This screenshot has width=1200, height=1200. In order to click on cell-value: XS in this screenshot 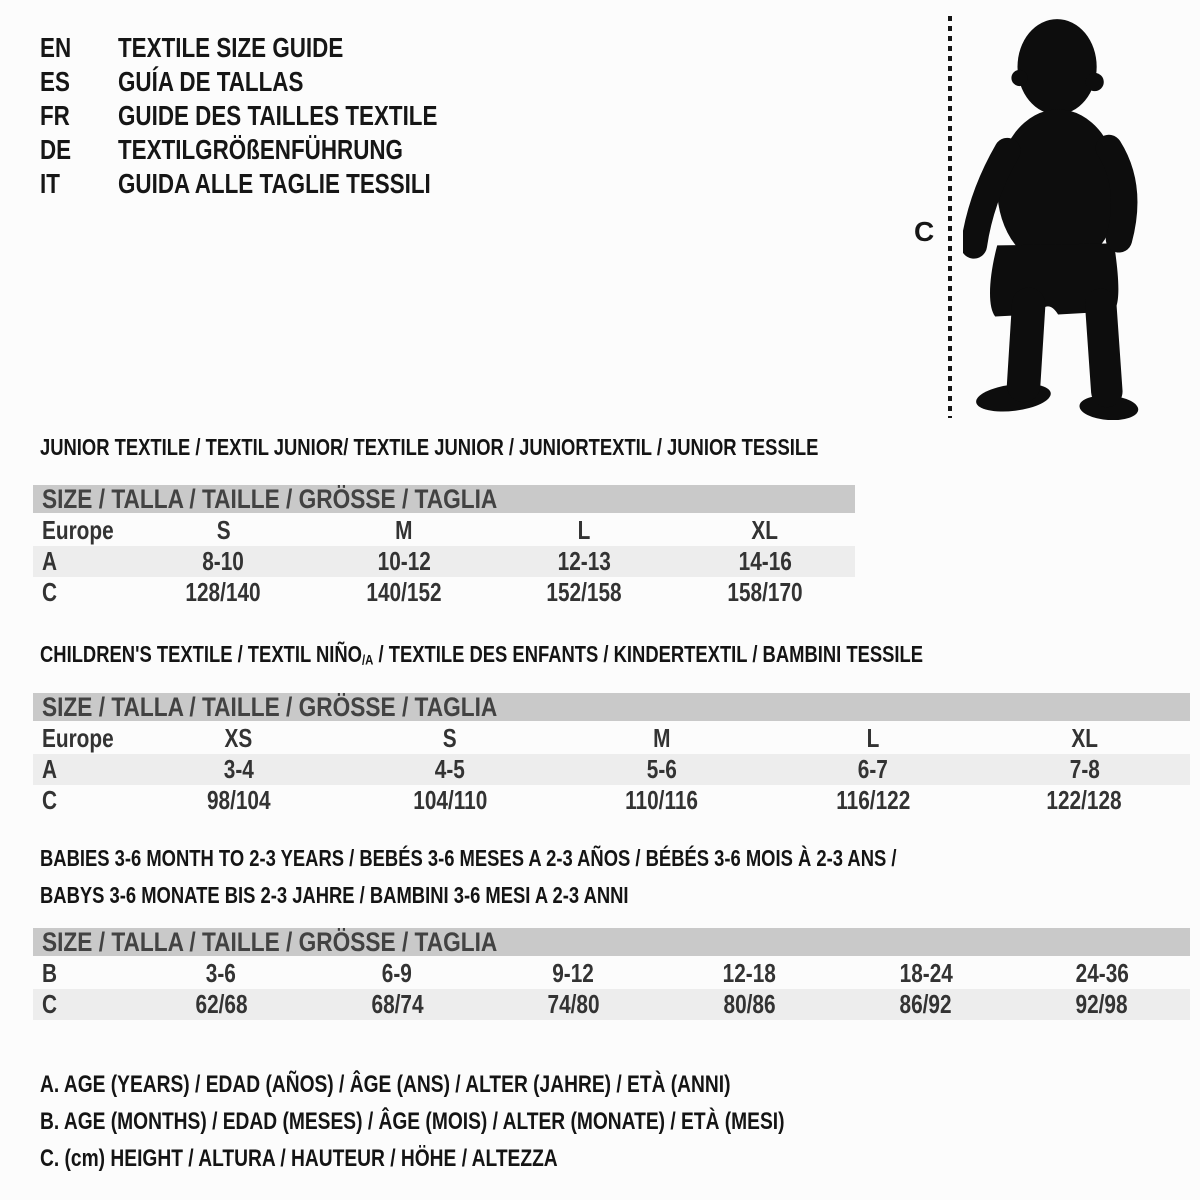, I will do `click(238, 738)`.